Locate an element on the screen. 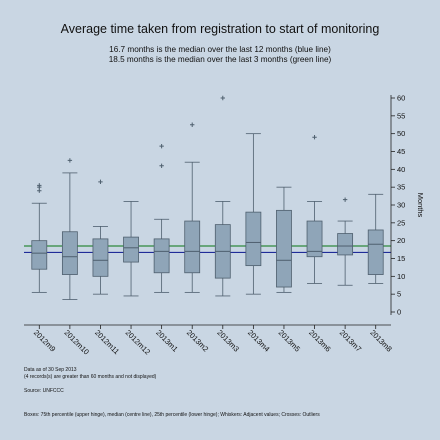 This screenshot has width=440, height=440. box-2013m2 is located at coordinates (192, 207).